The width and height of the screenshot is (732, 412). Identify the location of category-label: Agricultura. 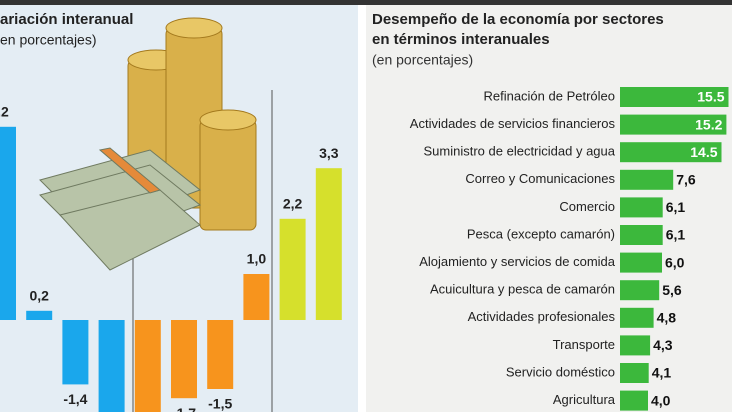
(584, 399).